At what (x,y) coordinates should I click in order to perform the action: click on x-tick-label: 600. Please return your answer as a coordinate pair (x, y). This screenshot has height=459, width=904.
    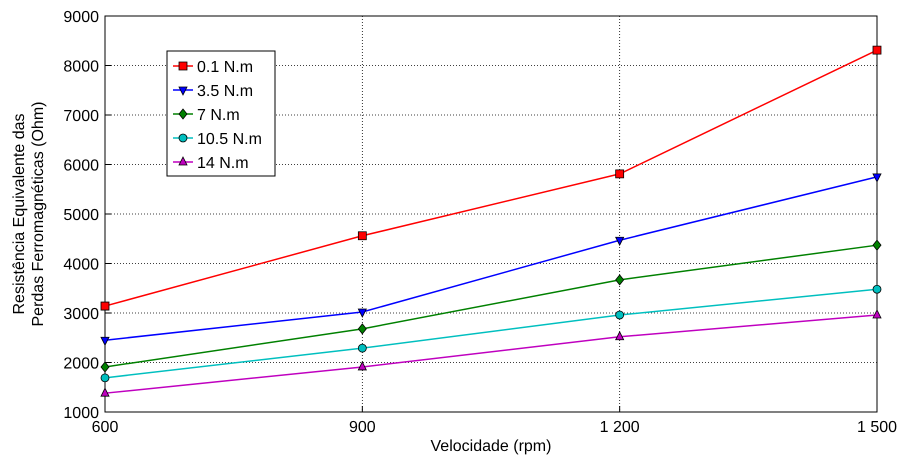
    Looking at the image, I should click on (105, 427).